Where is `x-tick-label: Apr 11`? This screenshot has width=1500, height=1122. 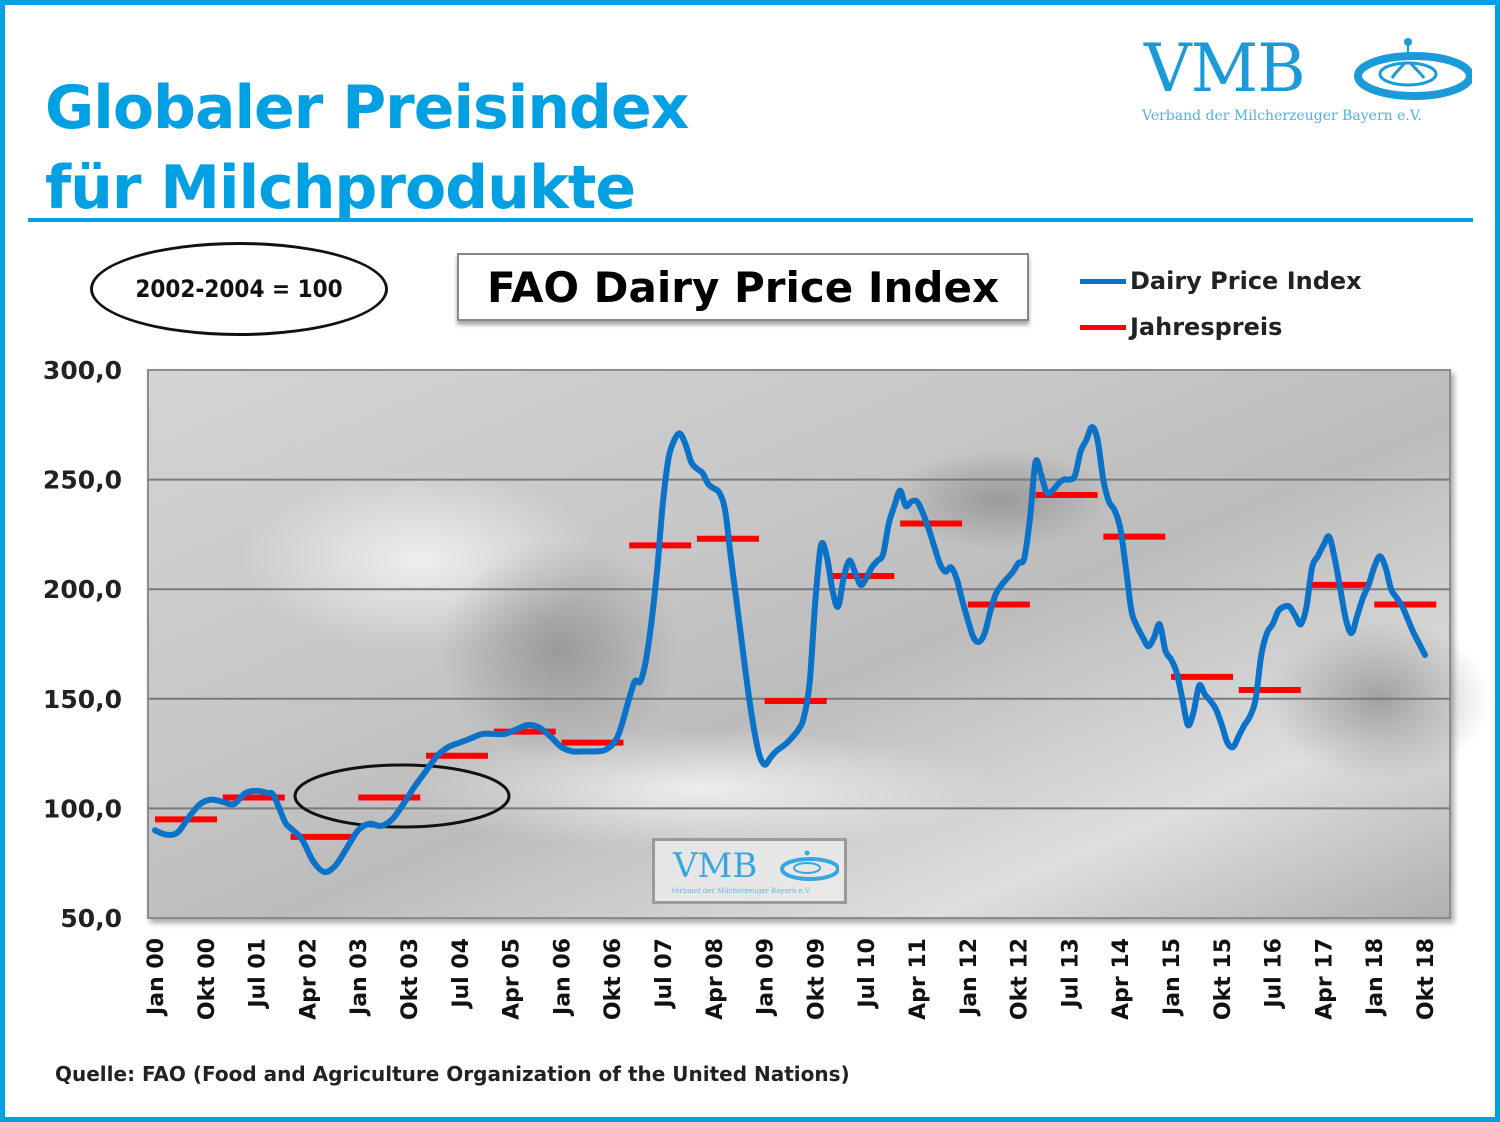 x-tick-label: Apr 11 is located at coordinates (918, 979).